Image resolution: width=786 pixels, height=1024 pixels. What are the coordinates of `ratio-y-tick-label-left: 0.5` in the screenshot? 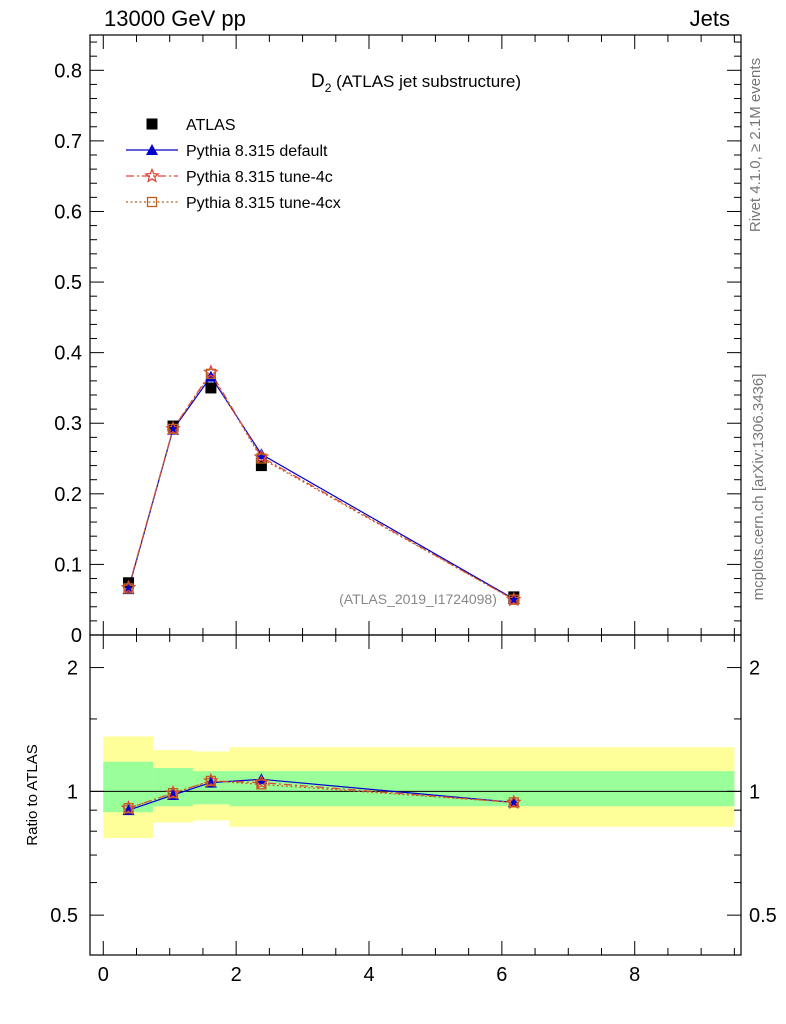 It's located at (64, 916).